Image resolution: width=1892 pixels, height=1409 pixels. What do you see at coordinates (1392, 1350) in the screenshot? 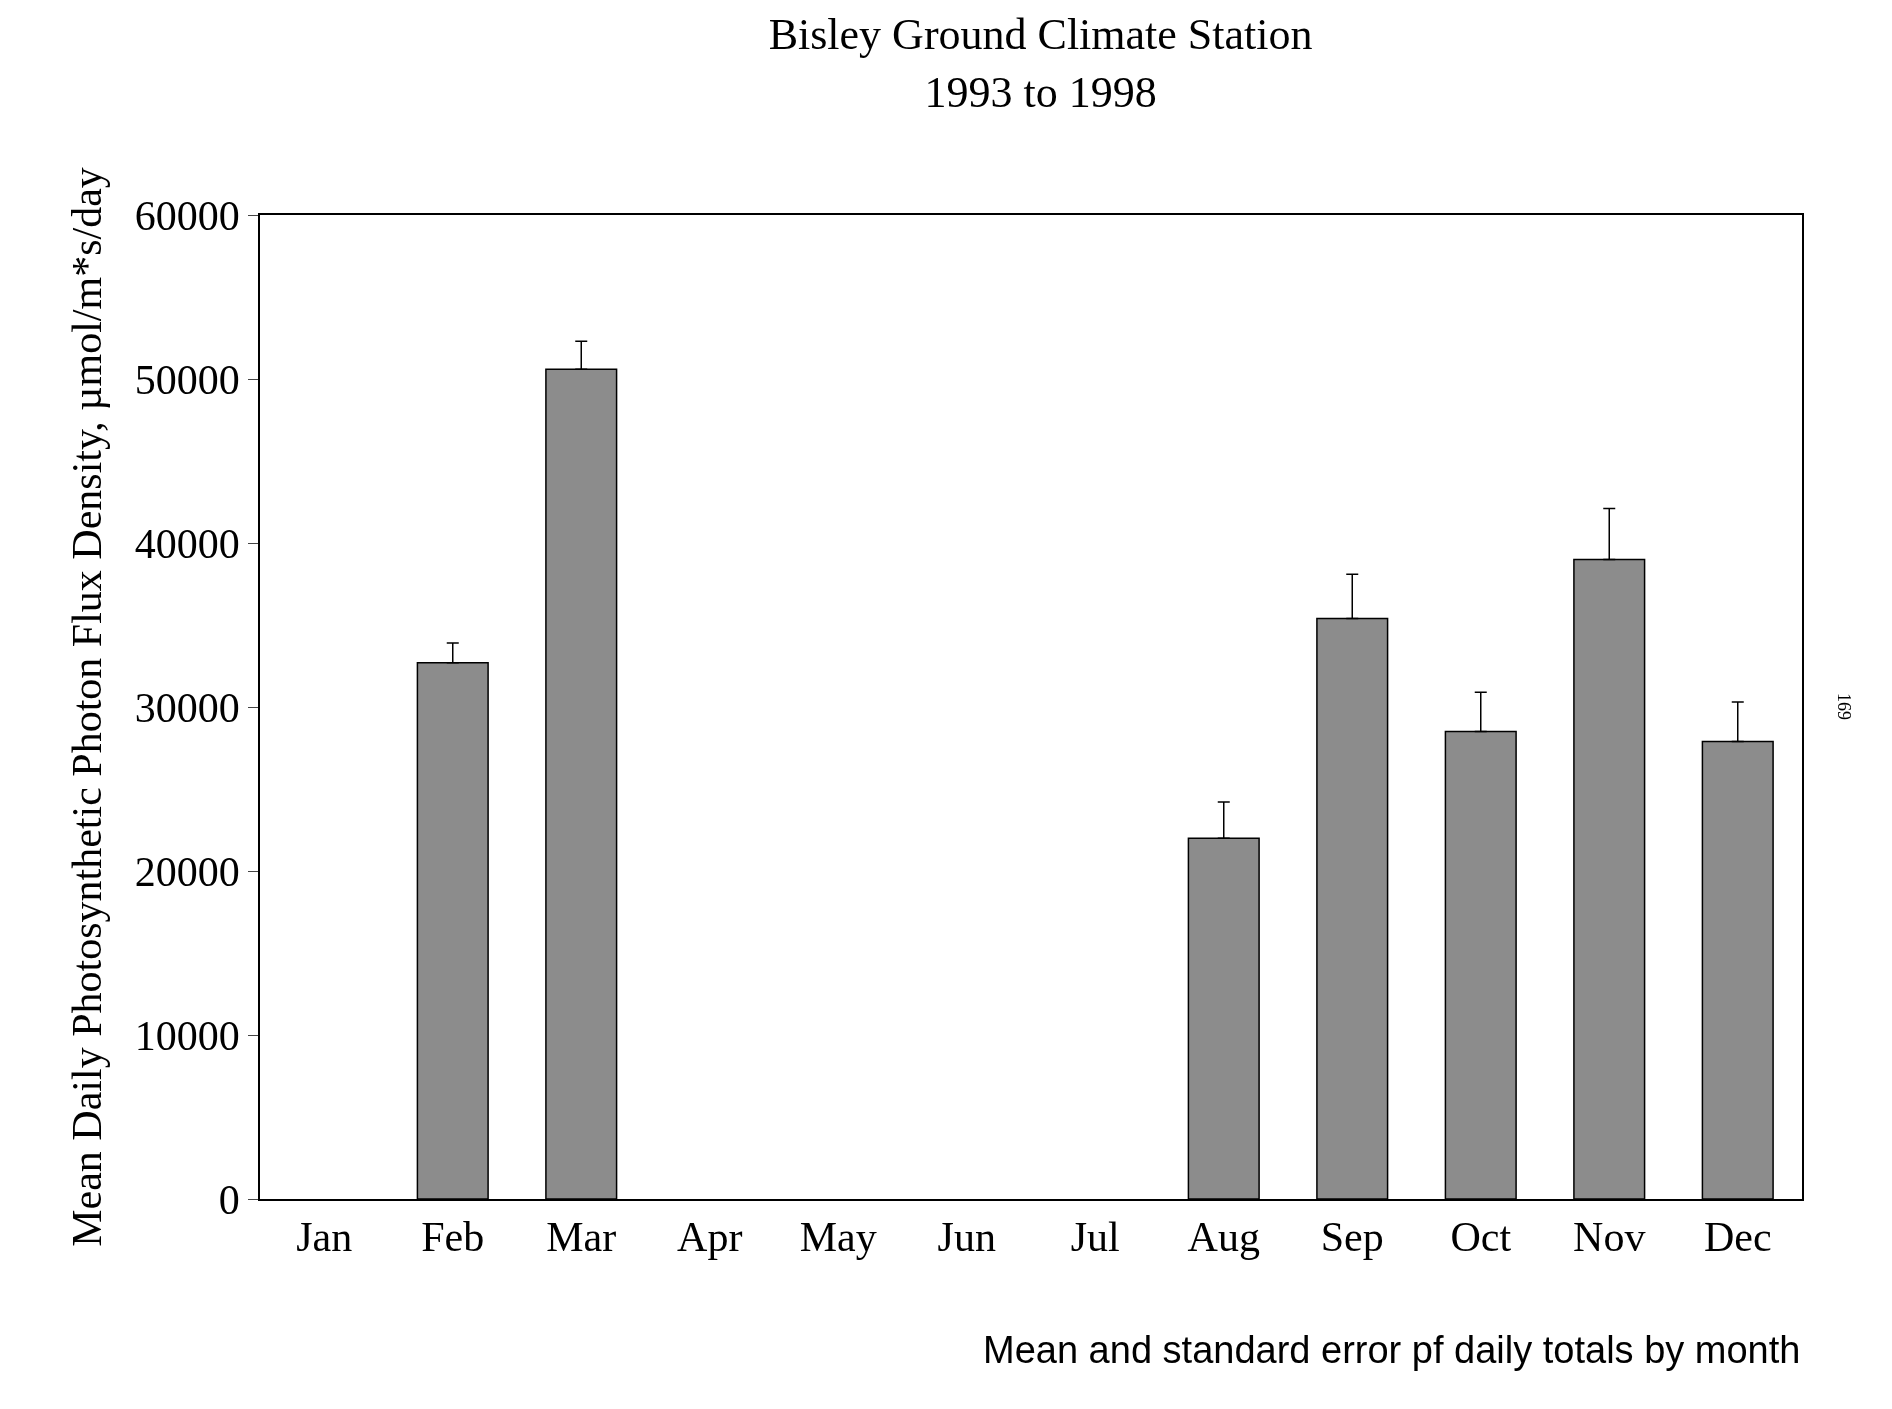
I see `x-axis-title: Mean and standard error pf daily totals by month` at bounding box center [1392, 1350].